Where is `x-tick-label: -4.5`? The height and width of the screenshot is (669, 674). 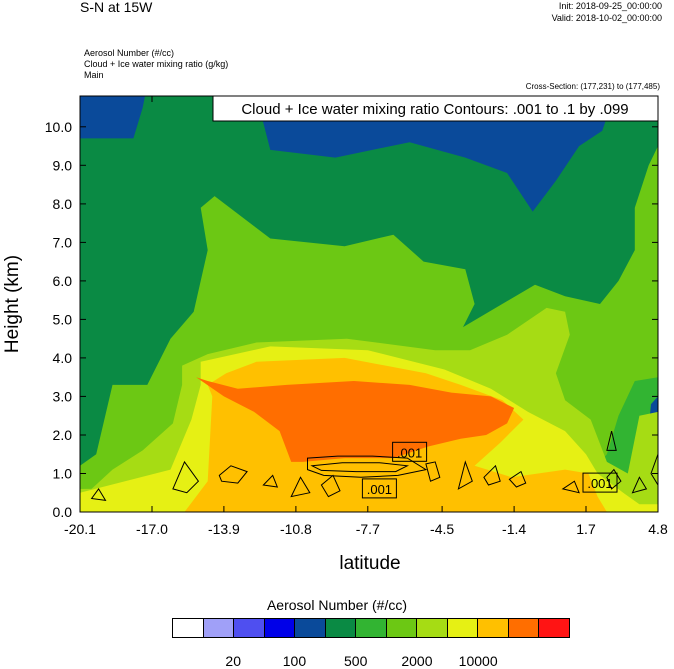 x-tick-label: -4.5 is located at coordinates (442, 529).